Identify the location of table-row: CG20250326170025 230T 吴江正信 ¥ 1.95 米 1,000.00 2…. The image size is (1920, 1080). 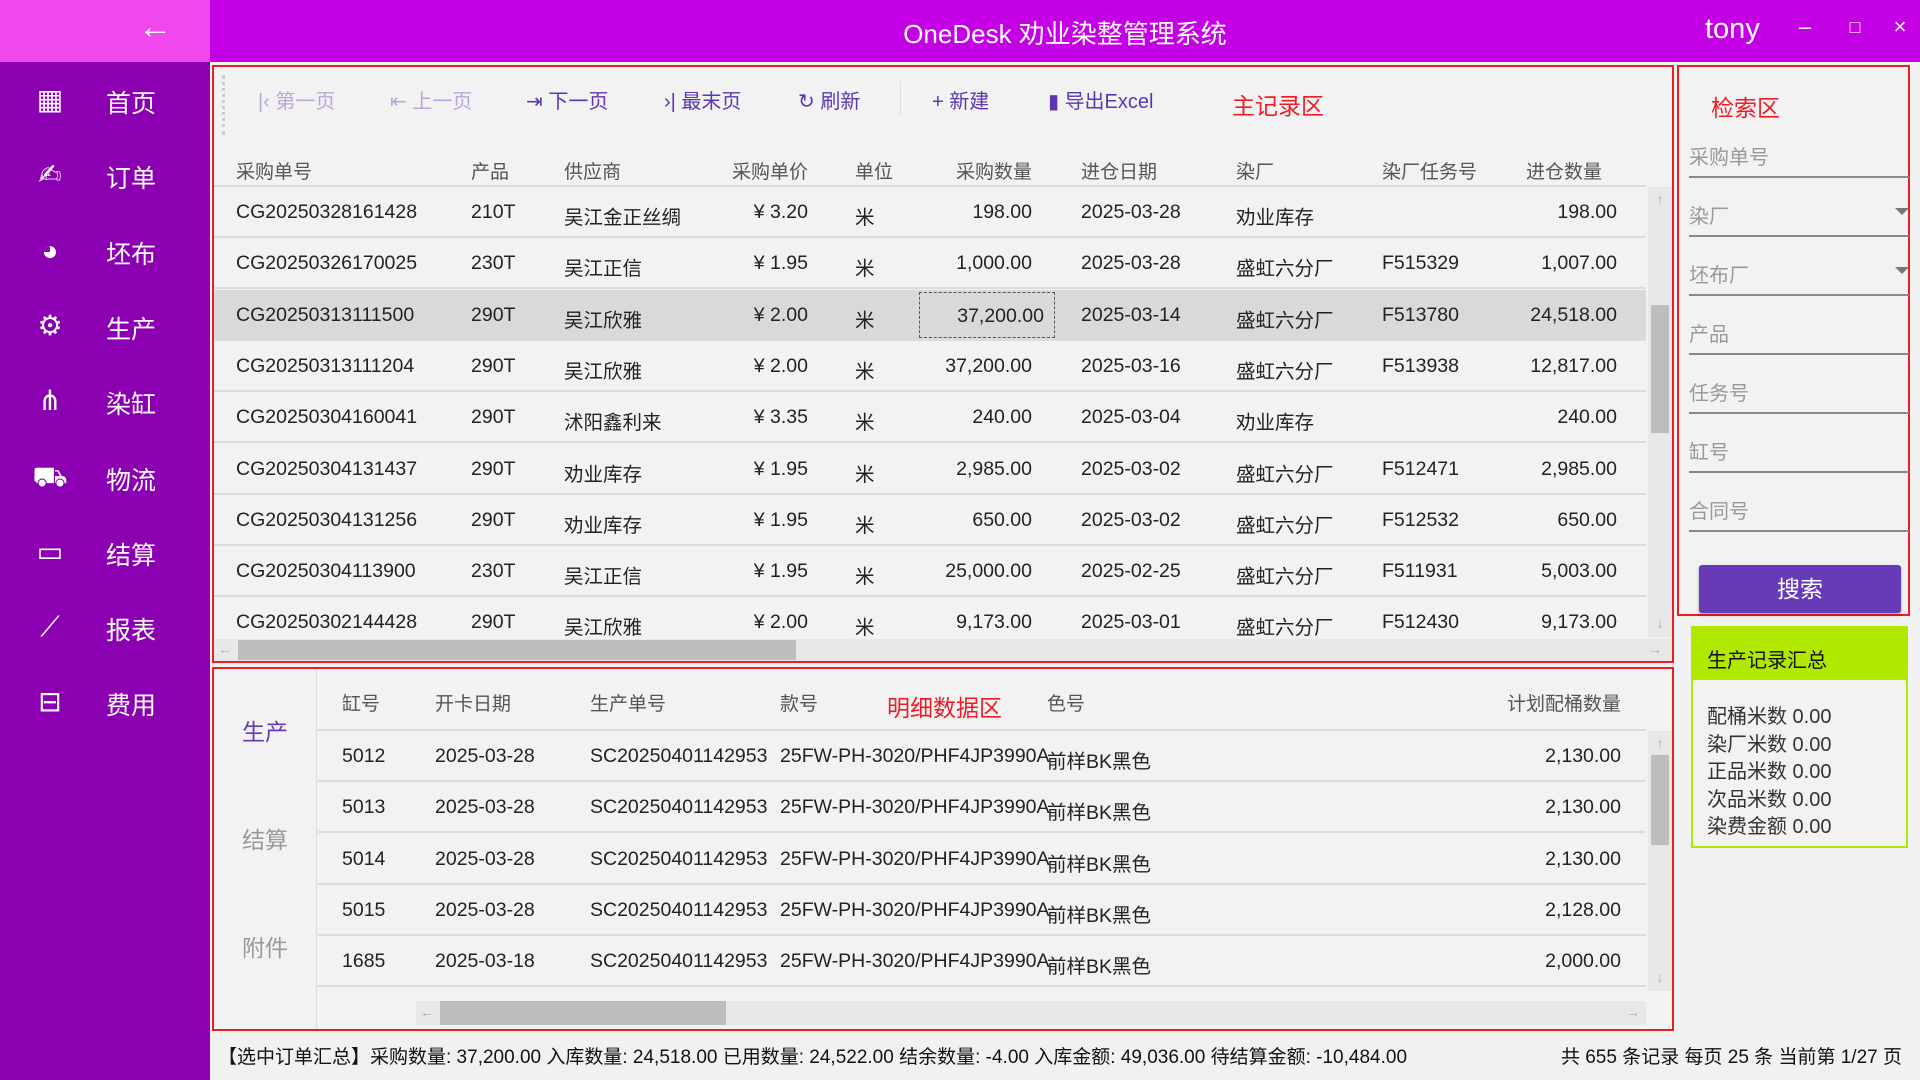
(930, 264).